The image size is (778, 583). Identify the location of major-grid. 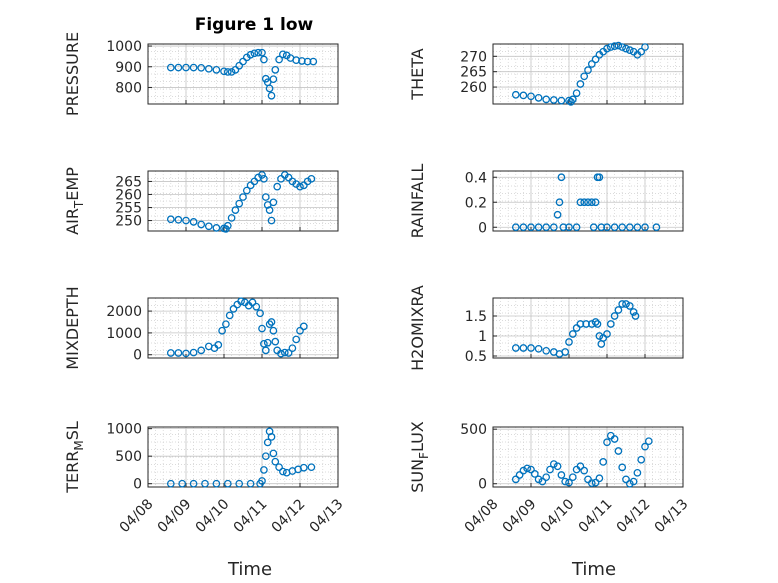
(588, 74).